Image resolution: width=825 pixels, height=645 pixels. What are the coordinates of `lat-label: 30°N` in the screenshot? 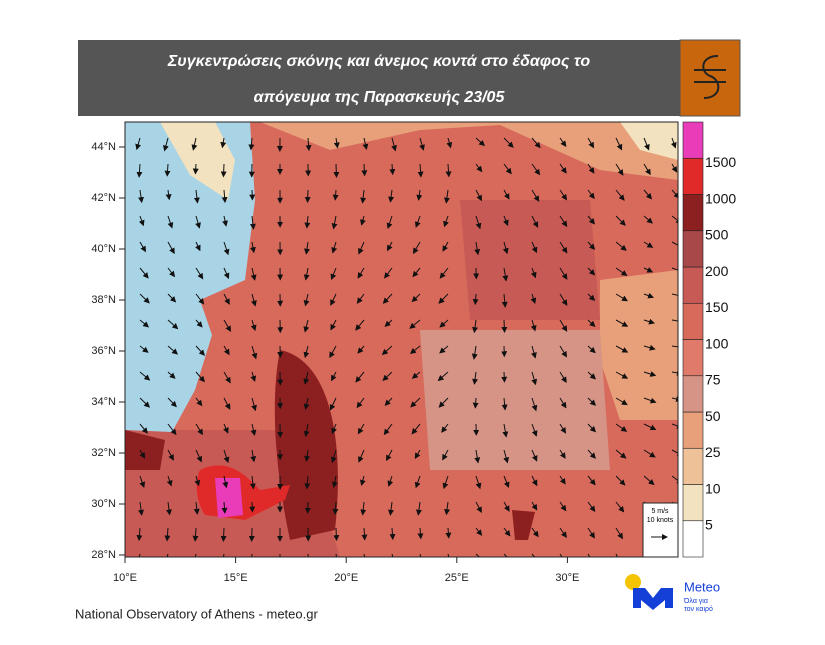 It's located at (103, 504).